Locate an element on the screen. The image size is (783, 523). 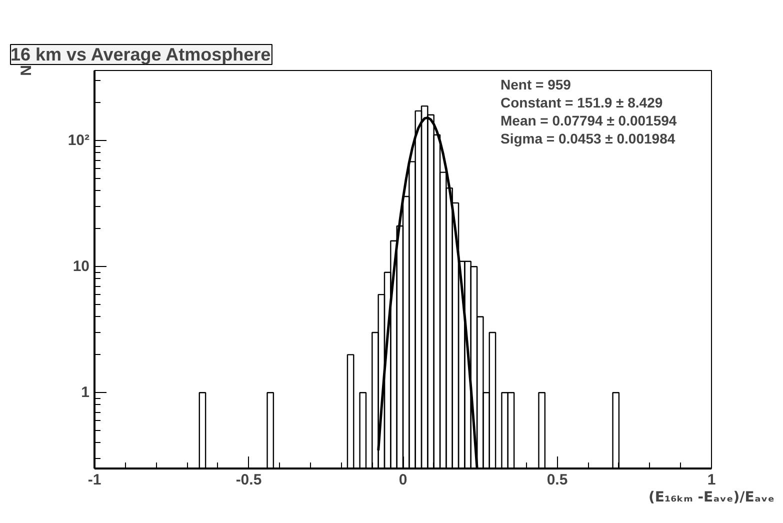
y-tick-label: 10 is located at coordinates (81, 267).